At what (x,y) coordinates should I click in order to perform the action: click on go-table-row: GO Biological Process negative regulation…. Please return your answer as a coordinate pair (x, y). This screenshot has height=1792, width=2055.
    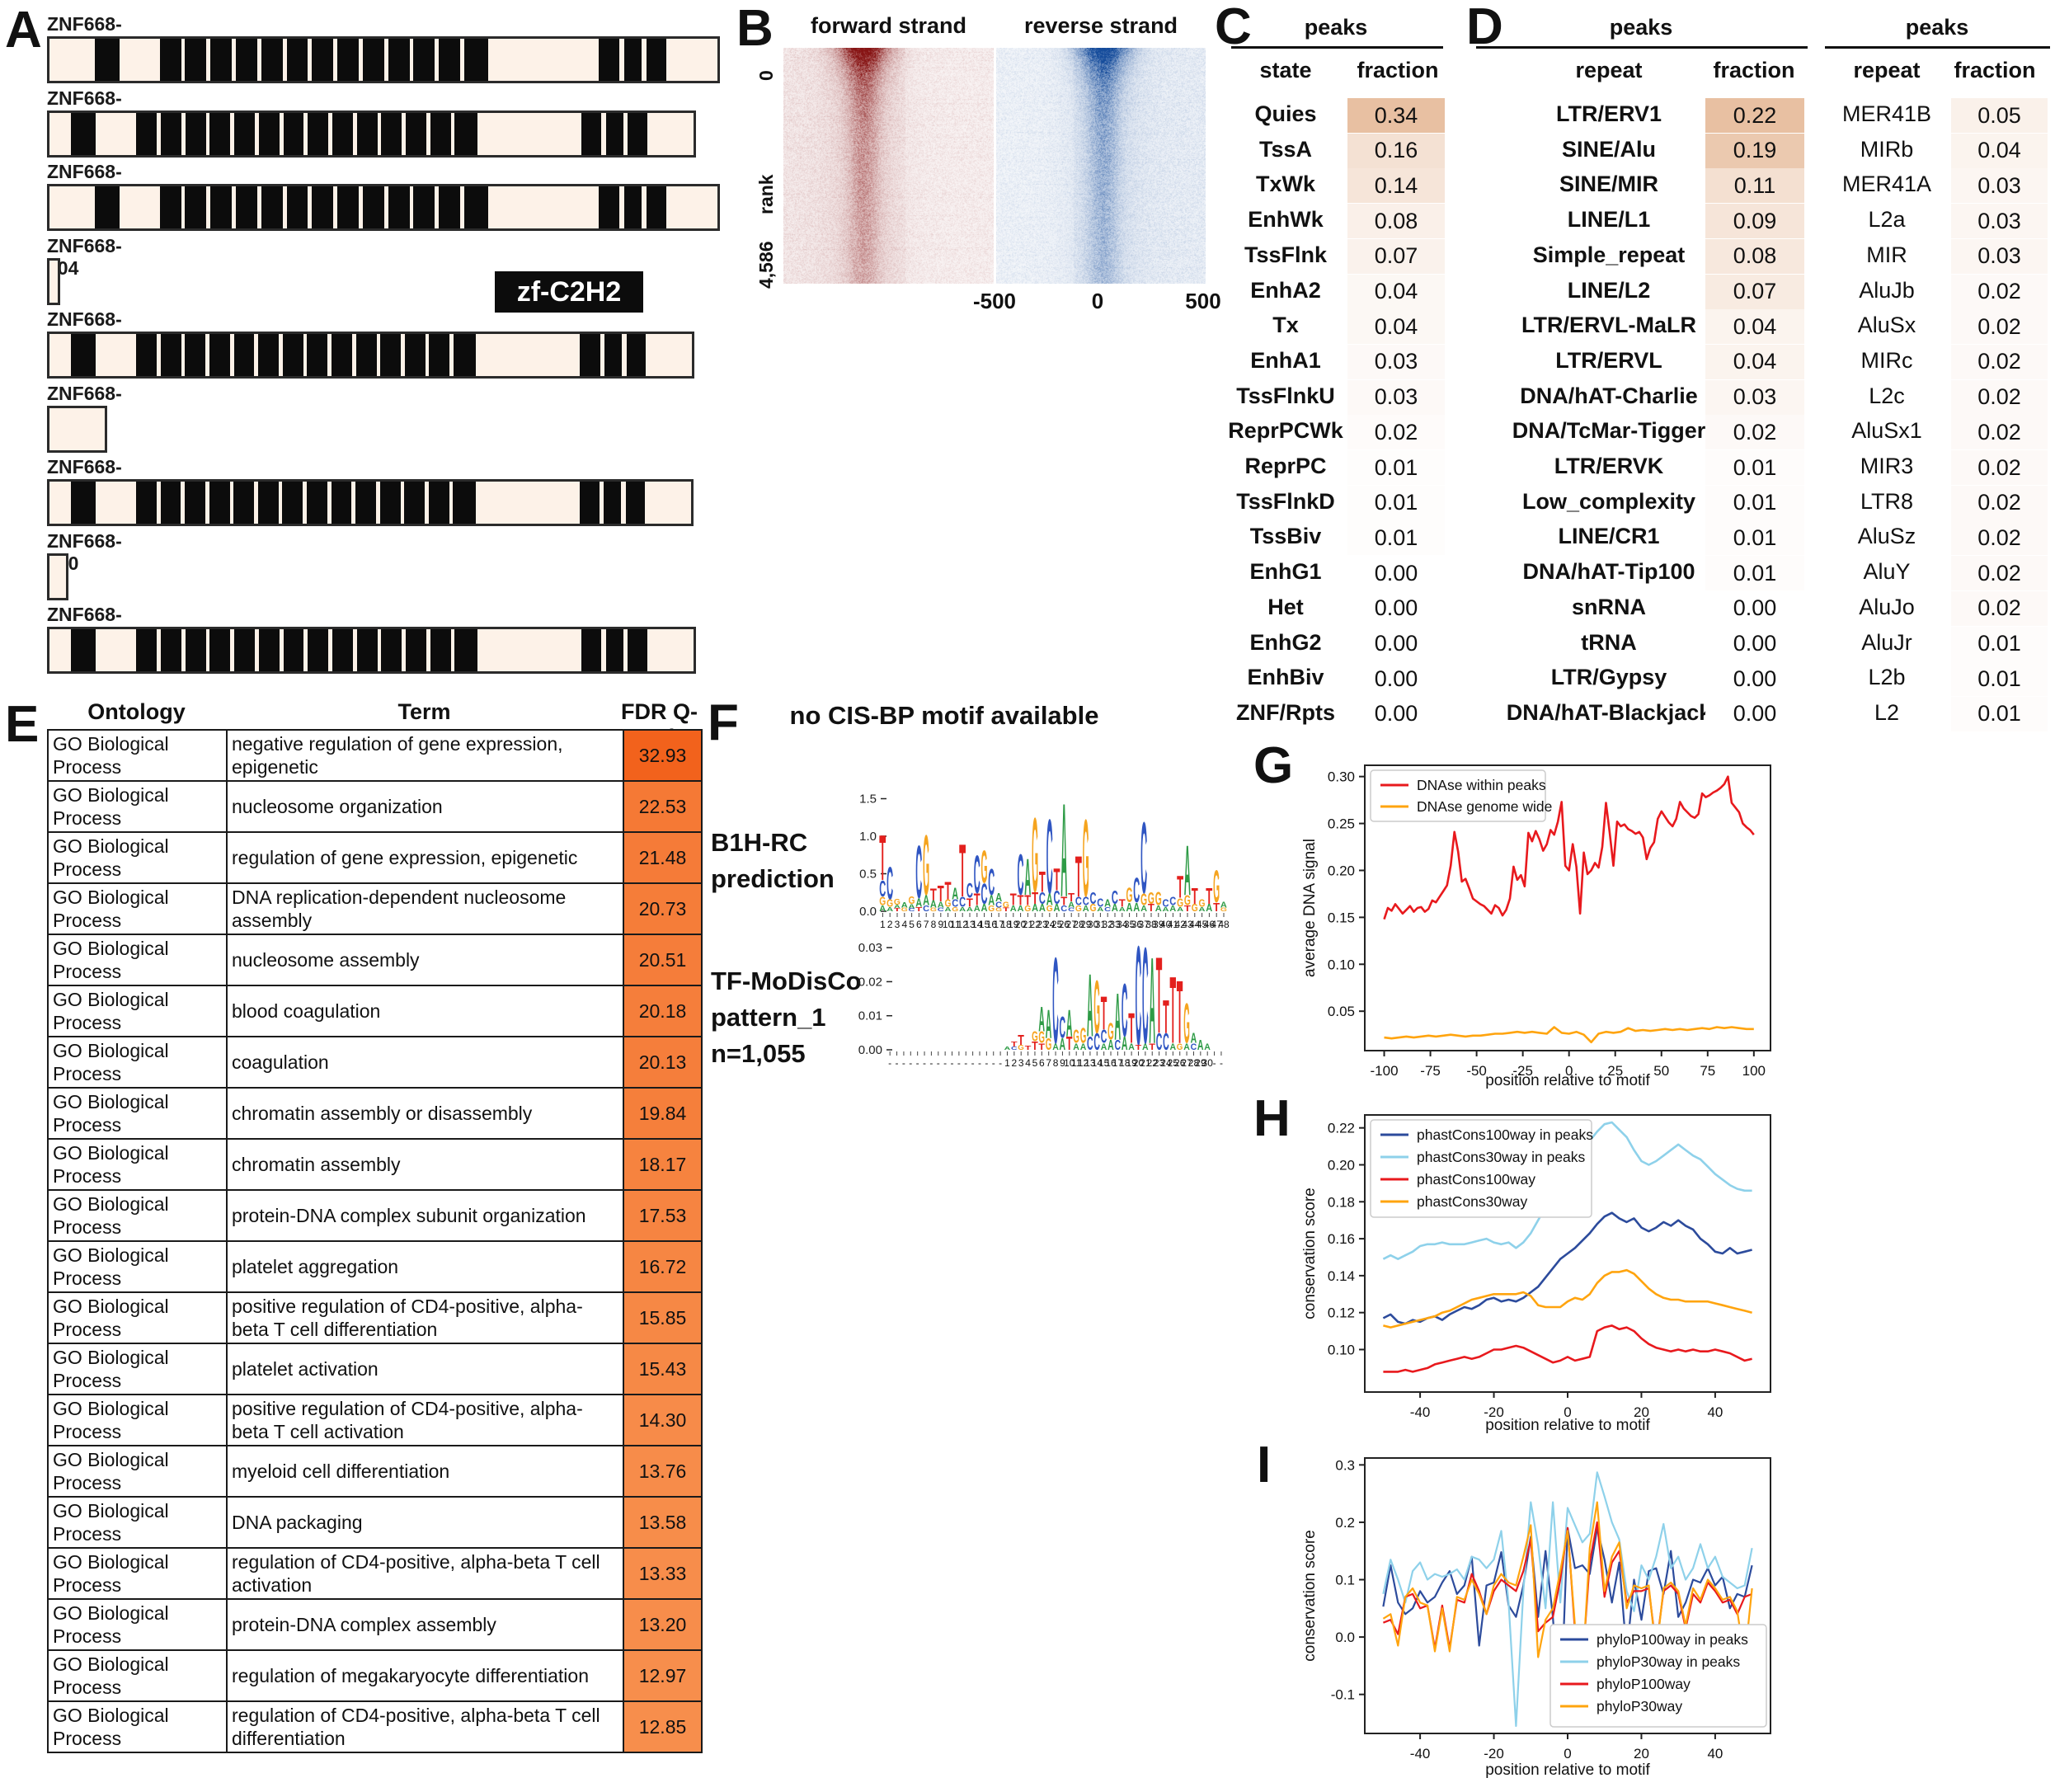
    Looking at the image, I should click on (375, 756).